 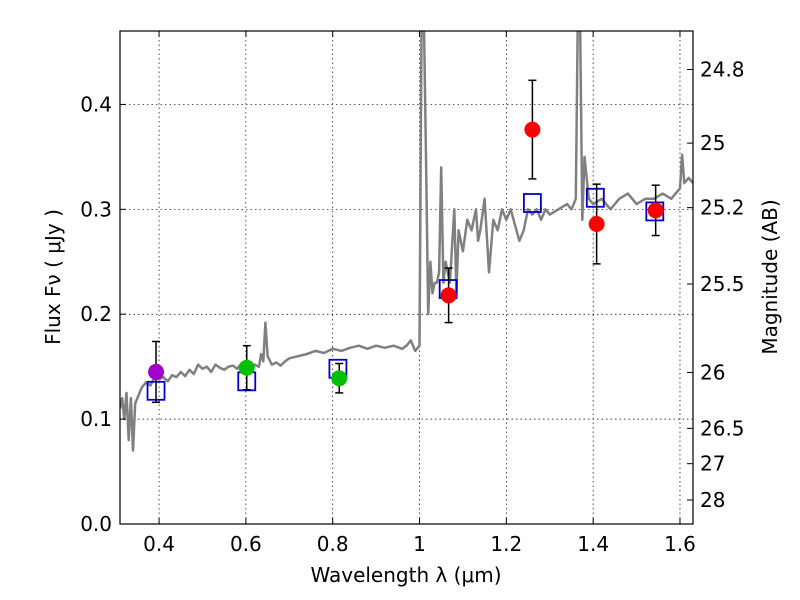 What do you see at coordinates (96, 104) in the screenshot?
I see `y-tick-label: 0.4` at bounding box center [96, 104].